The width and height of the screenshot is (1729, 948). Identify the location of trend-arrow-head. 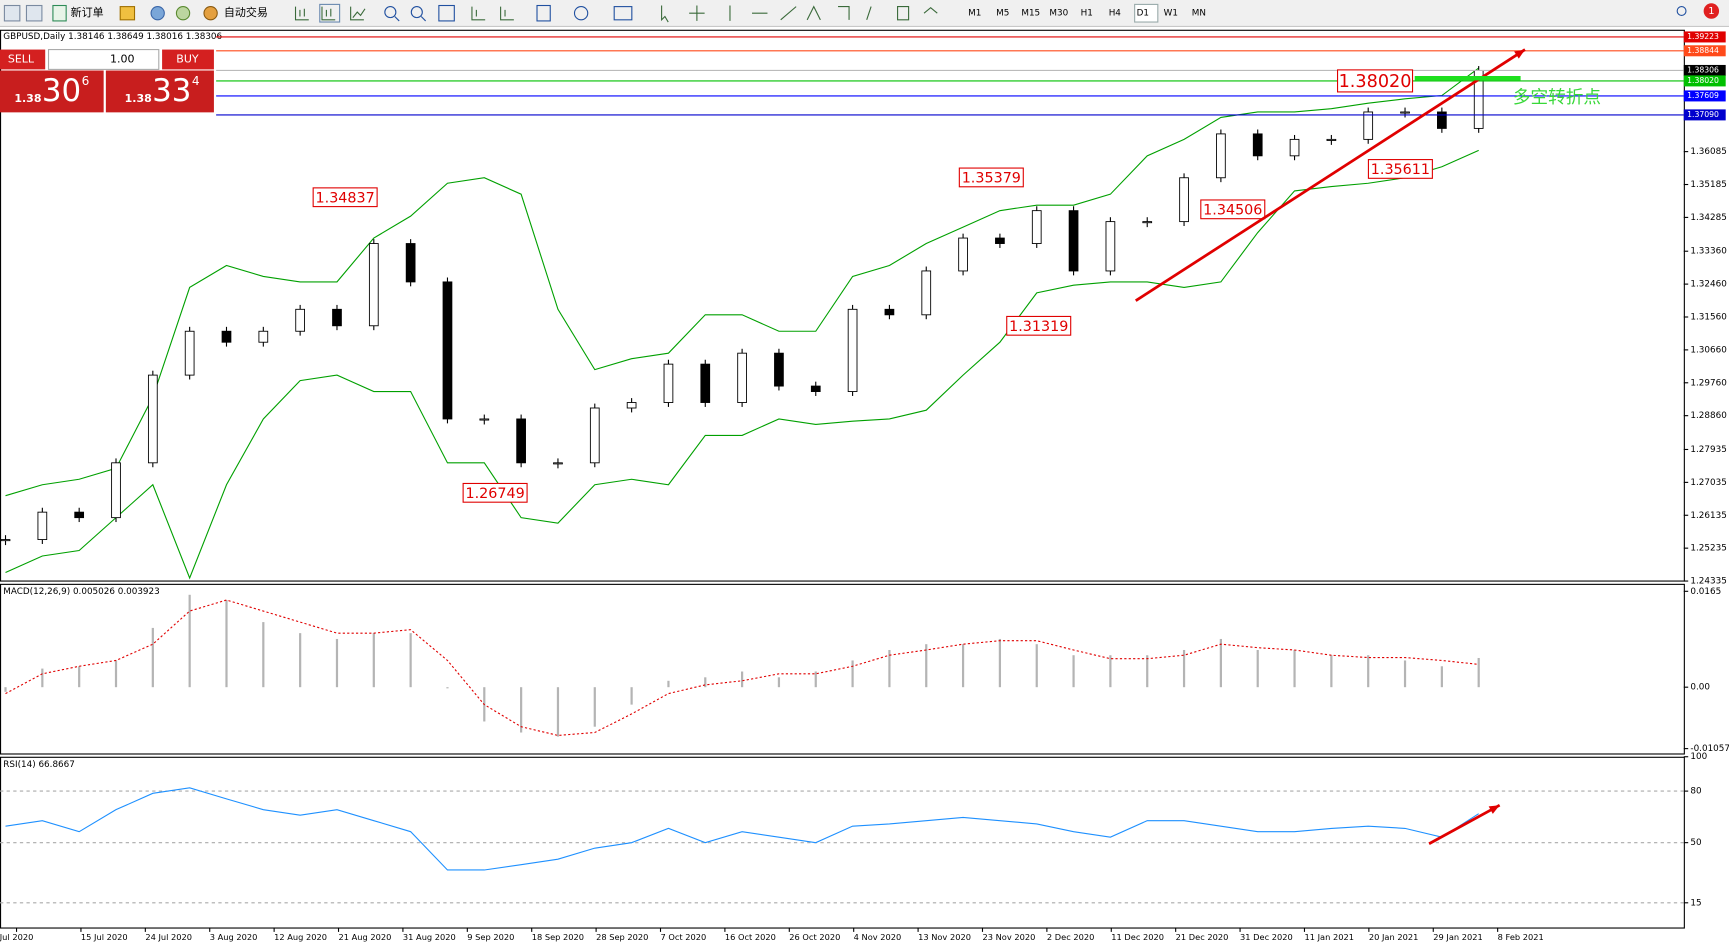
(1520, 54).